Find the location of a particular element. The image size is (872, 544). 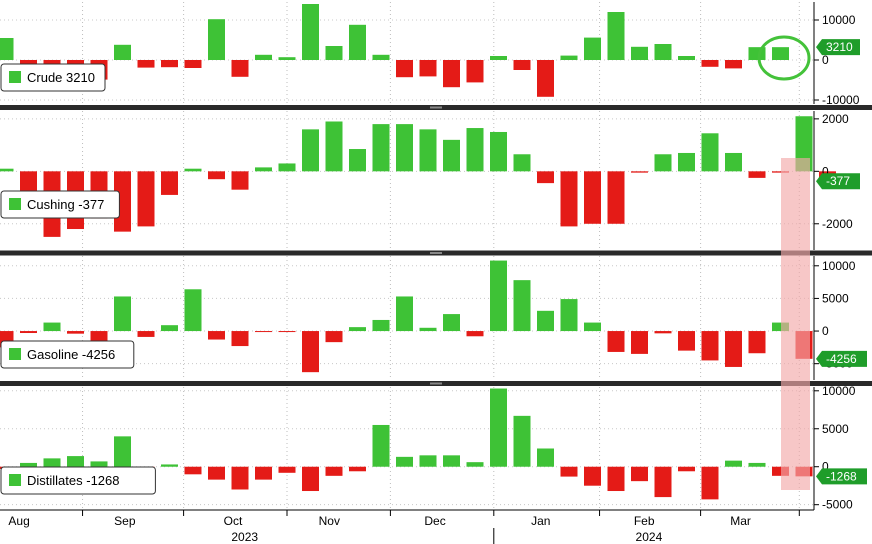

y-tick-label: 2000 is located at coordinates (835, 119).